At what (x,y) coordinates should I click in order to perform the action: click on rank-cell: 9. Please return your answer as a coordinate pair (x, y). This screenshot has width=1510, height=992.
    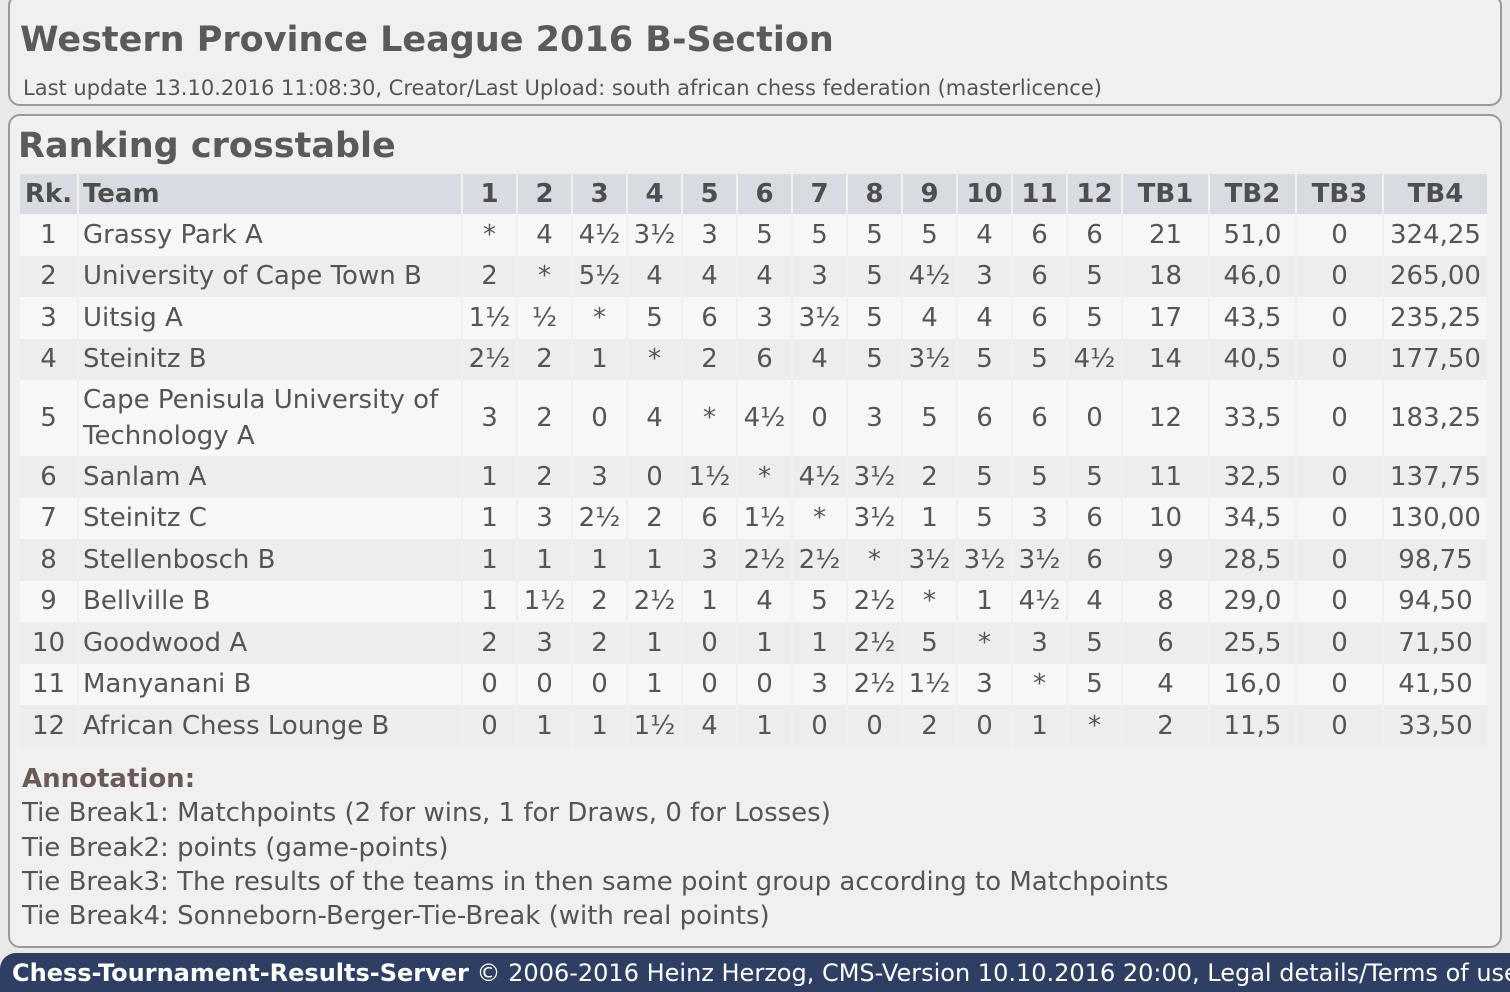
    Looking at the image, I should click on (48, 601).